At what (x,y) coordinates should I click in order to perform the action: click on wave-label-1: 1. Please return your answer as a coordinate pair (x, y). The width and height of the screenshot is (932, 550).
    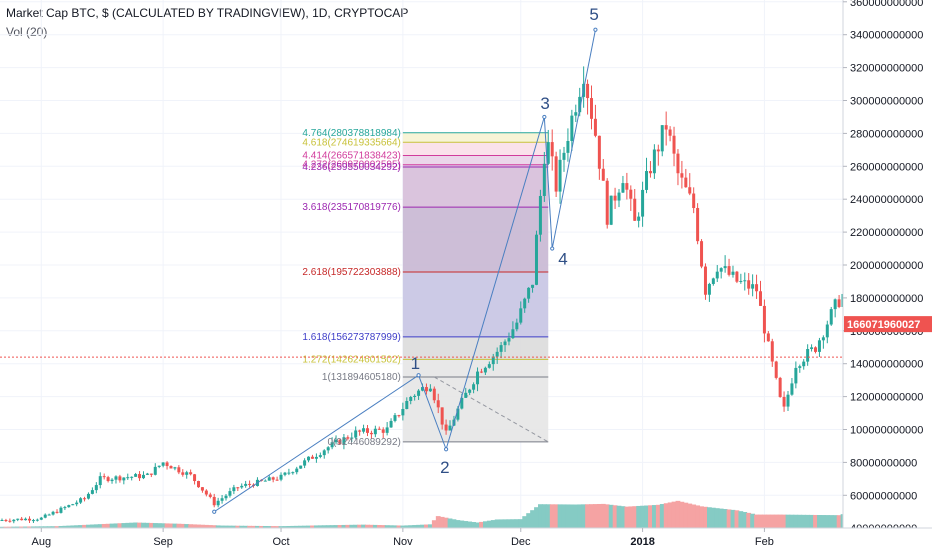
    Looking at the image, I should click on (415, 363).